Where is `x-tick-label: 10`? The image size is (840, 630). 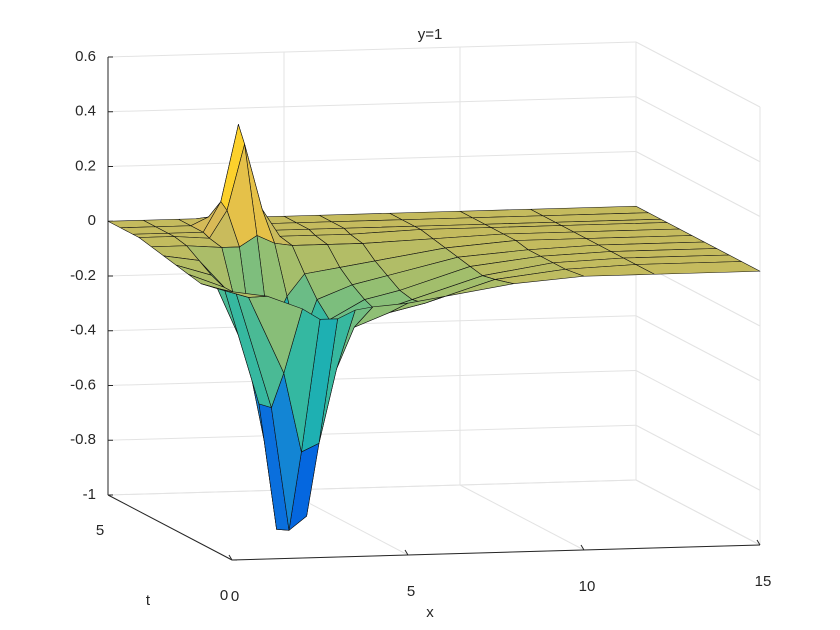 x-tick-label: 10 is located at coordinates (587, 586).